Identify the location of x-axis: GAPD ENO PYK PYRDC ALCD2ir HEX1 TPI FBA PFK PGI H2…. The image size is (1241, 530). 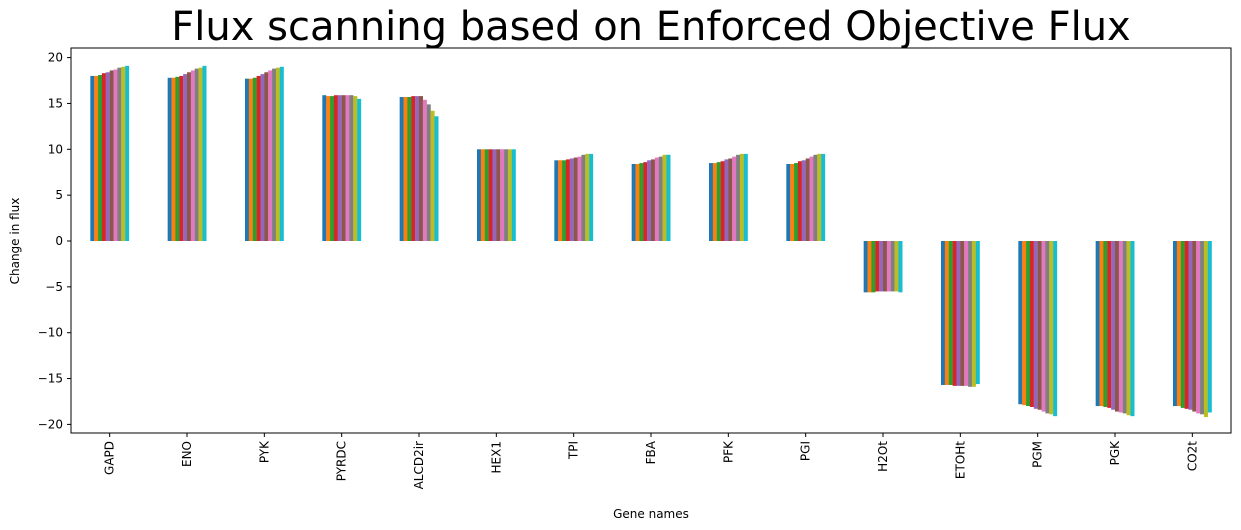
(651, 461).